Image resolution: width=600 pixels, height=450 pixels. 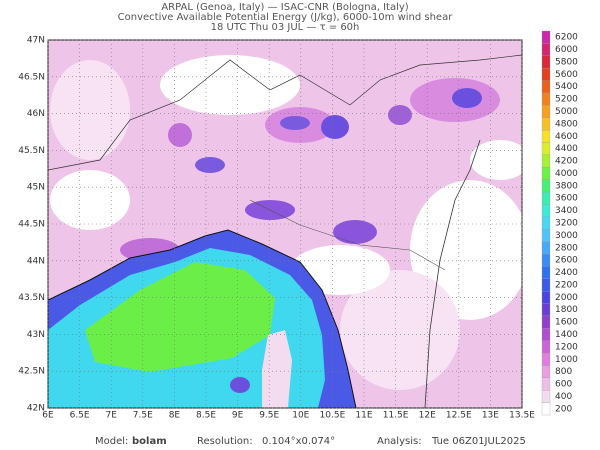 I want to click on colorbar-label: 5200, so click(x=566, y=100).